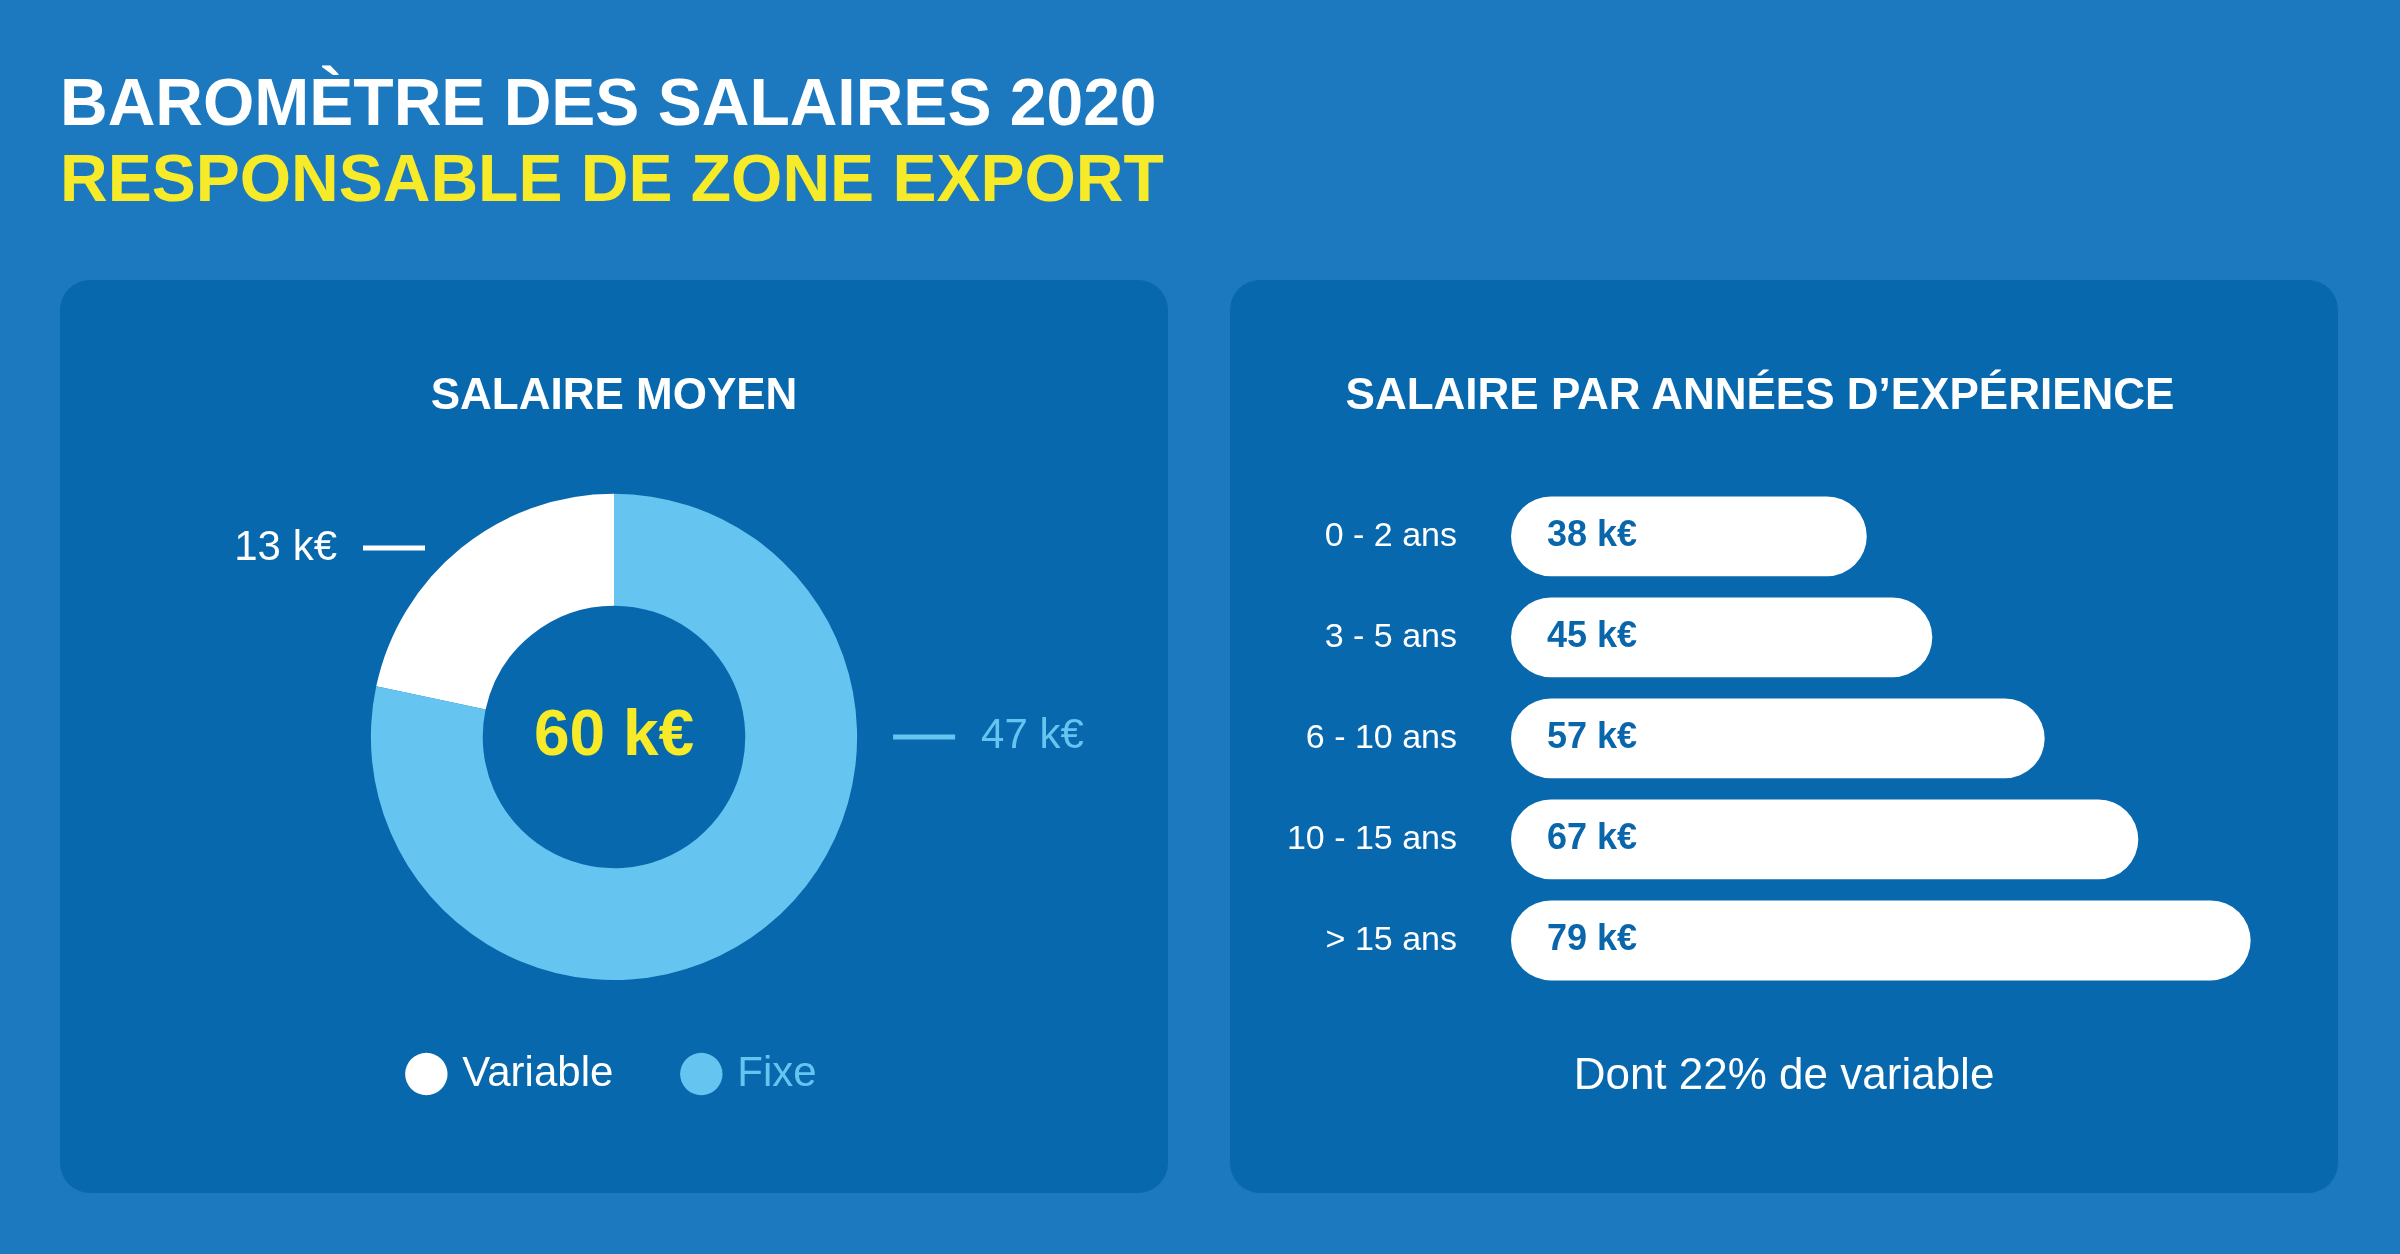 The height and width of the screenshot is (1254, 2400). What do you see at coordinates (1391, 937) in the screenshot?
I see `y-tick-label: > 15 ans` at bounding box center [1391, 937].